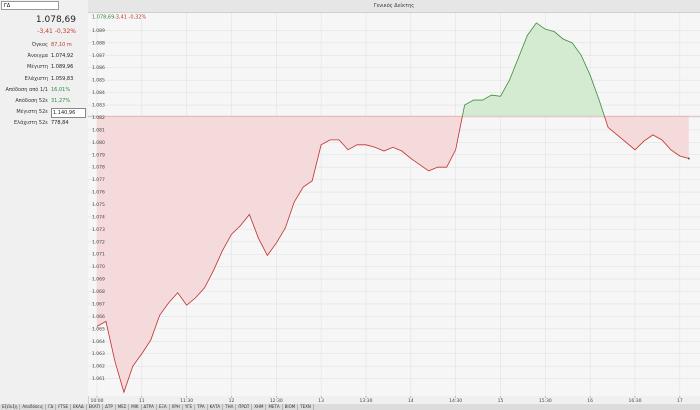 This screenshot has height=410, width=700. I want to click on x-tick-label: 15, so click(501, 401).